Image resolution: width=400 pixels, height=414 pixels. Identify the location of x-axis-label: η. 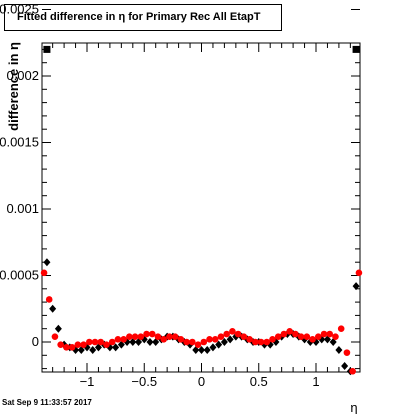
(353, 407).